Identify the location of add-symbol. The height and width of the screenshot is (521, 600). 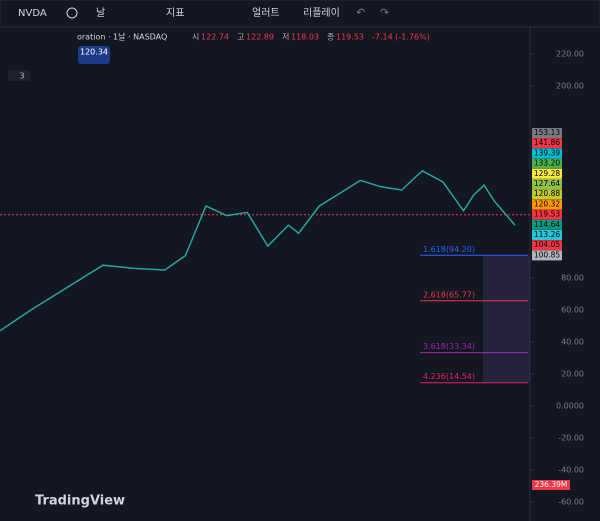
(72, 13).